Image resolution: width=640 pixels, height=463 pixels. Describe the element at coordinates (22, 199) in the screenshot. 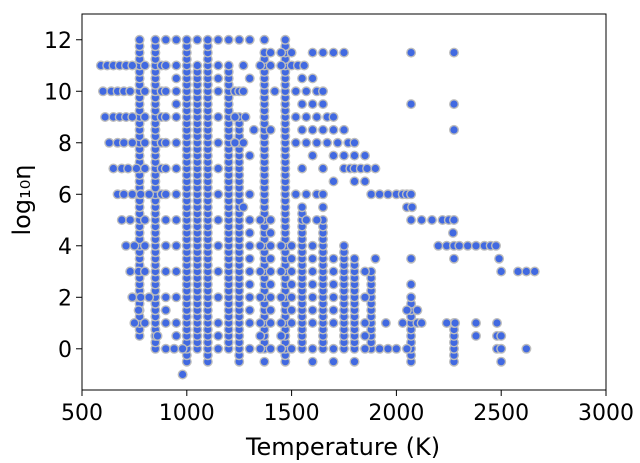

I see `y-axis-label: log₁₀η` at that location.